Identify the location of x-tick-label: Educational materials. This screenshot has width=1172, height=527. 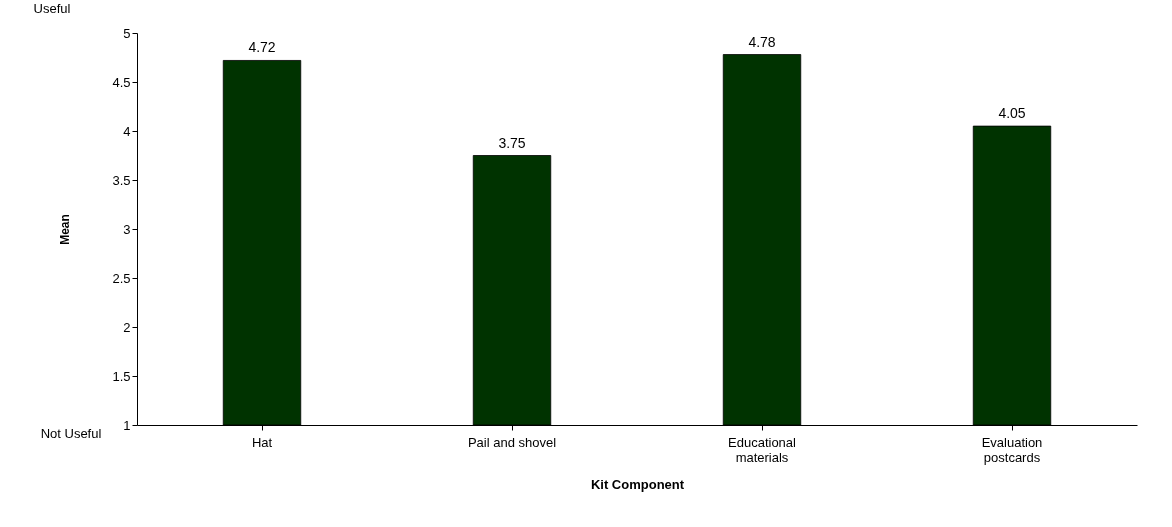
(762, 449).